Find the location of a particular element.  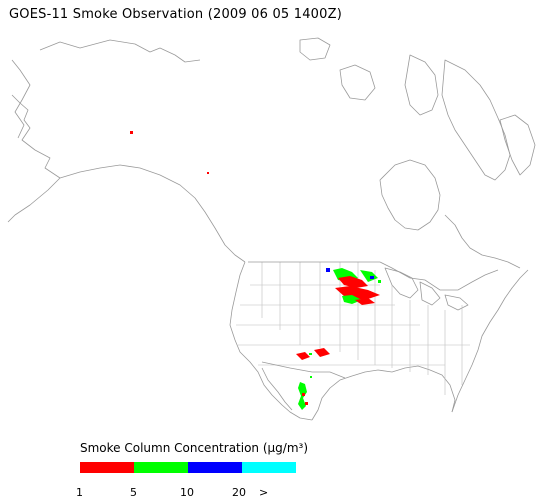

legend-swatch-red is located at coordinates (107, 467).